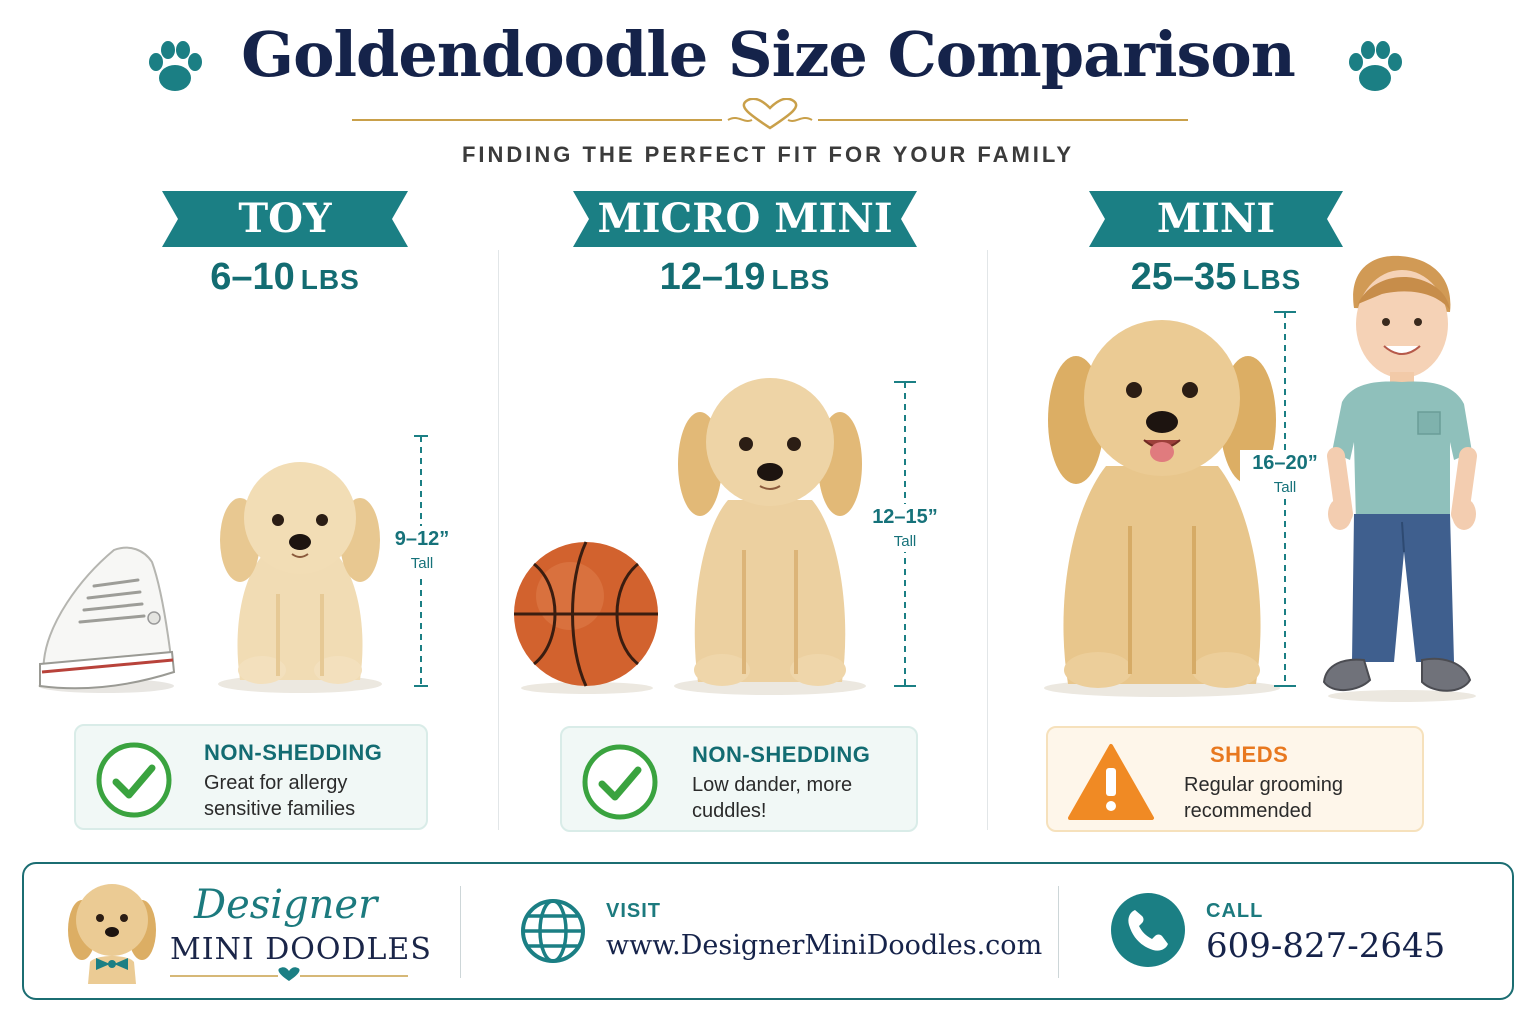  What do you see at coordinates (1263, 785) in the screenshot?
I see `description-line: Regular grooming` at bounding box center [1263, 785].